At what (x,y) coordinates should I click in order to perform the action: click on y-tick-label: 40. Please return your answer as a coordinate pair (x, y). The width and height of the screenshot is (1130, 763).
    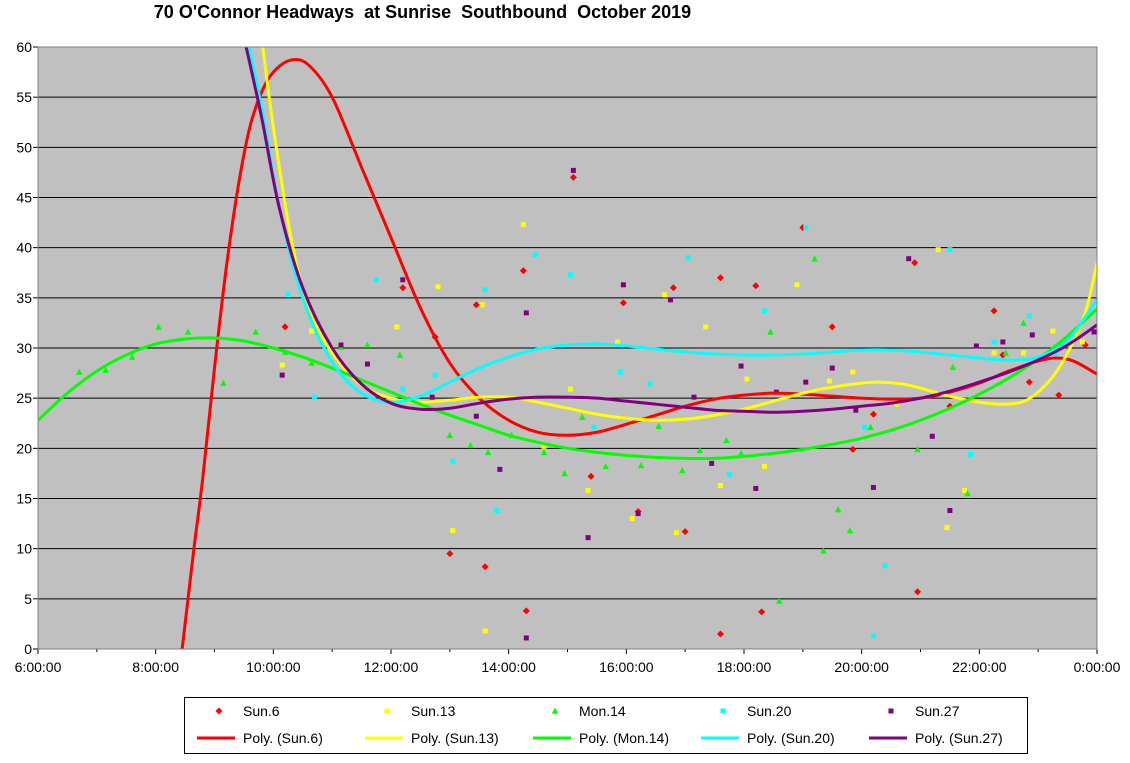
    Looking at the image, I should click on (24, 248).